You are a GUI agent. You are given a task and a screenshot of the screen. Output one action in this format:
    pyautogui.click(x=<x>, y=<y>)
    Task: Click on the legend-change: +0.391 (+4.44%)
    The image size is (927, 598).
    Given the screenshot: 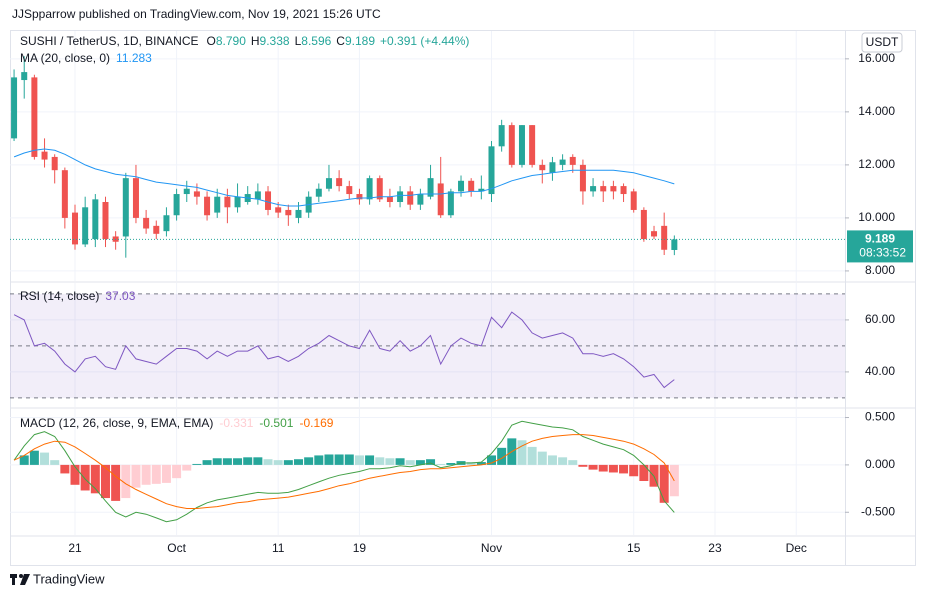 What is the action you would take?
    pyautogui.click(x=424, y=41)
    